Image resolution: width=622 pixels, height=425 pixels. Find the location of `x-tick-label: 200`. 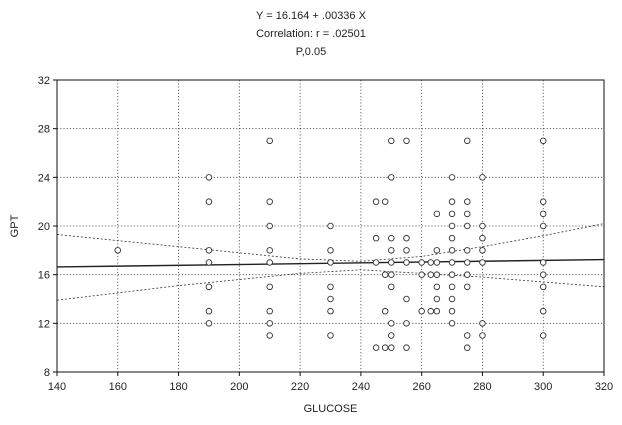

x-tick-label: 200 is located at coordinates (239, 387).